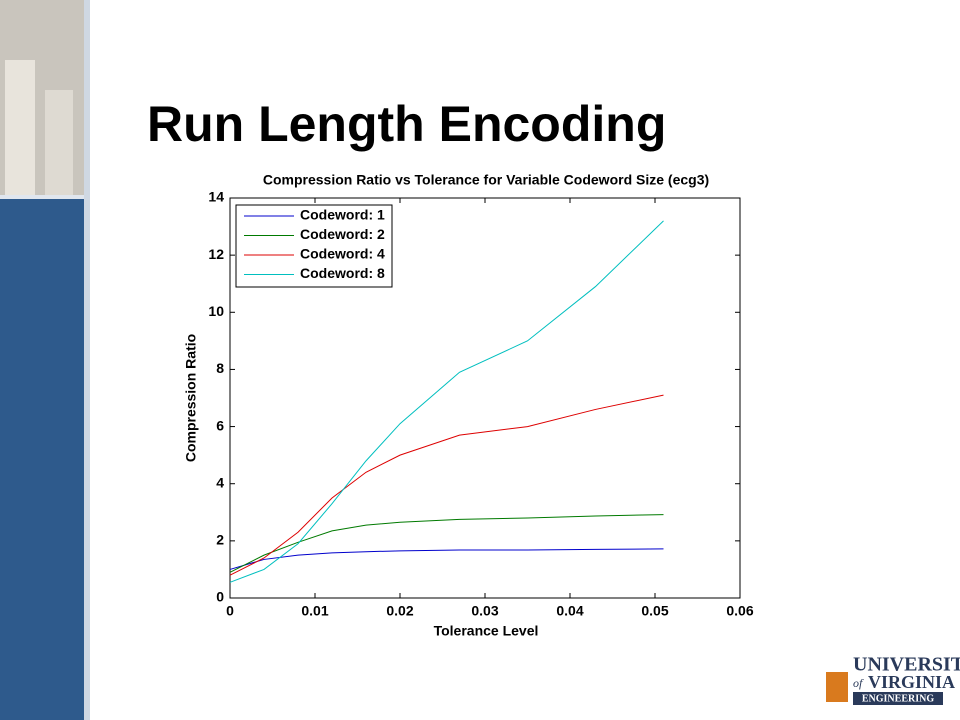 Image resolution: width=960 pixels, height=720 pixels. What do you see at coordinates (220, 597) in the screenshot?
I see `y-tick-label: 0` at bounding box center [220, 597].